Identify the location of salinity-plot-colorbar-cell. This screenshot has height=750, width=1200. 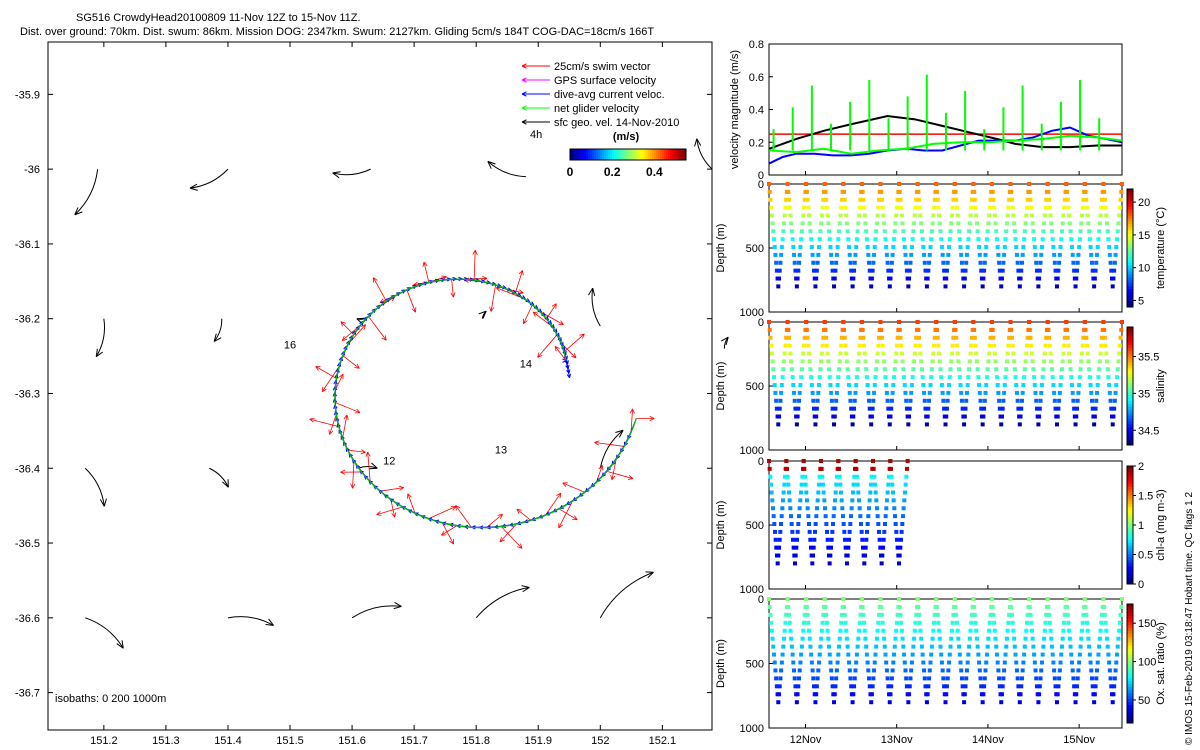
(1130, 429).